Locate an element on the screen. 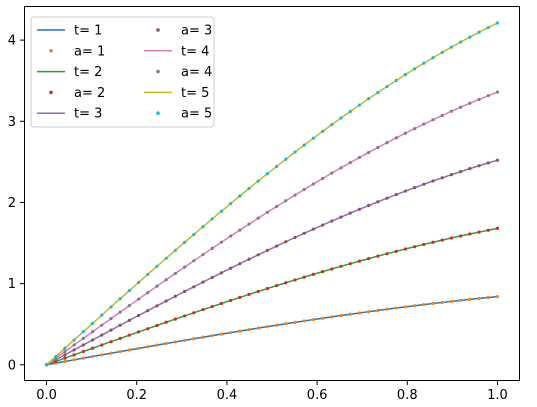  x-tick-label: 0.4 is located at coordinates (227, 395).